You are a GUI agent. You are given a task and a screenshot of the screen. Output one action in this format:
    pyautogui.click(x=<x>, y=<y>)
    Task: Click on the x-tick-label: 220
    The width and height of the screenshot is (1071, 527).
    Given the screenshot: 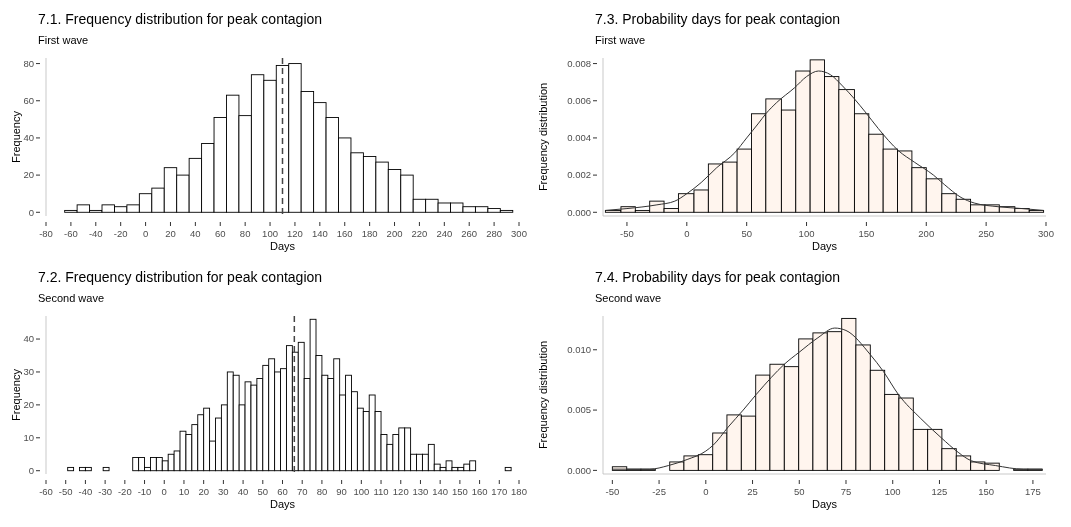 What is the action you would take?
    pyautogui.click(x=419, y=233)
    